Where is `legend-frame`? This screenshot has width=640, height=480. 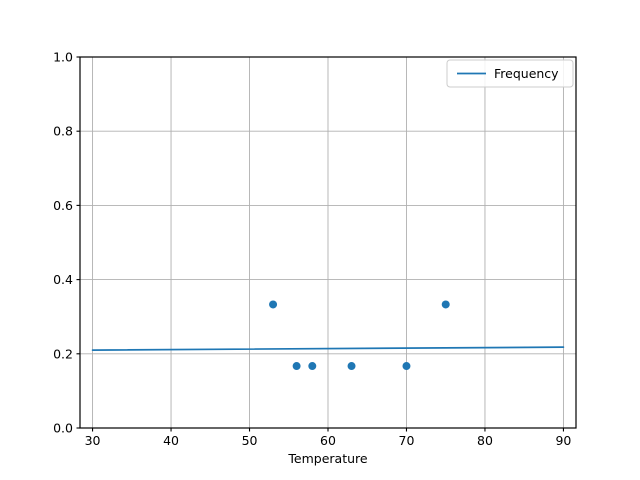 legend-frame is located at coordinates (510, 73).